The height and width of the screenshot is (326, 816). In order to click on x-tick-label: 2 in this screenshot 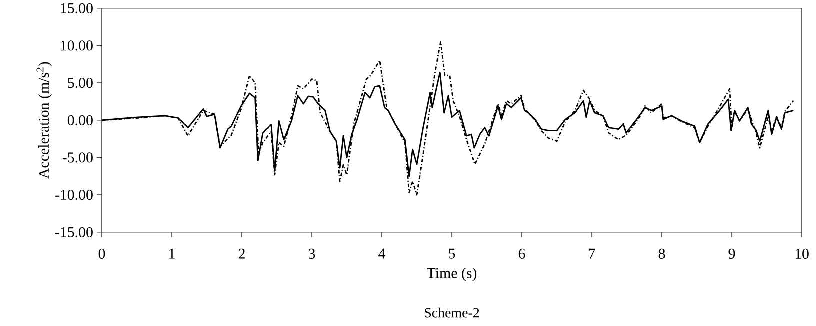, I will do `click(241, 253)`.